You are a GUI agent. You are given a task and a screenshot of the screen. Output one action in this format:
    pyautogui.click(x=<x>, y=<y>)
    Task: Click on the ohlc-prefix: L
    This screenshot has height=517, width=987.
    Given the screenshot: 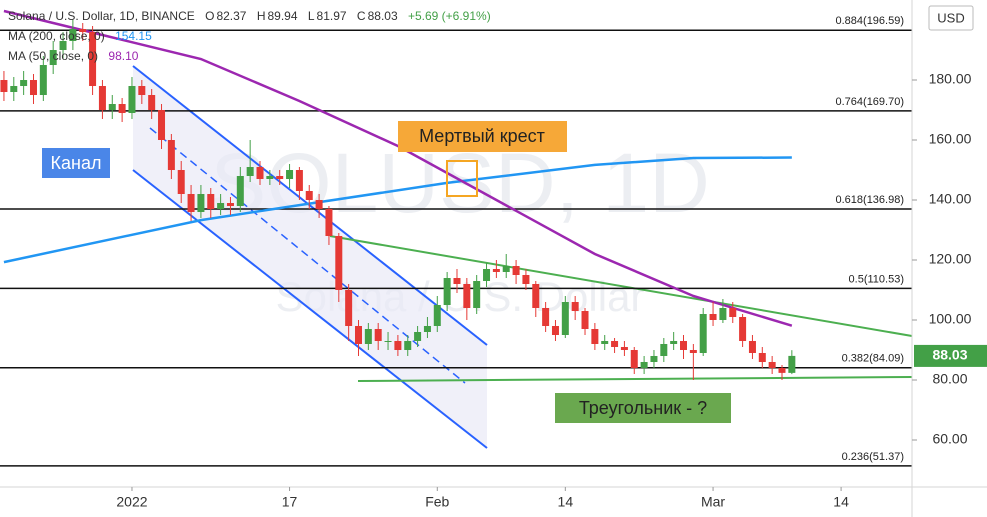 What is the action you would take?
    pyautogui.click(x=311, y=16)
    